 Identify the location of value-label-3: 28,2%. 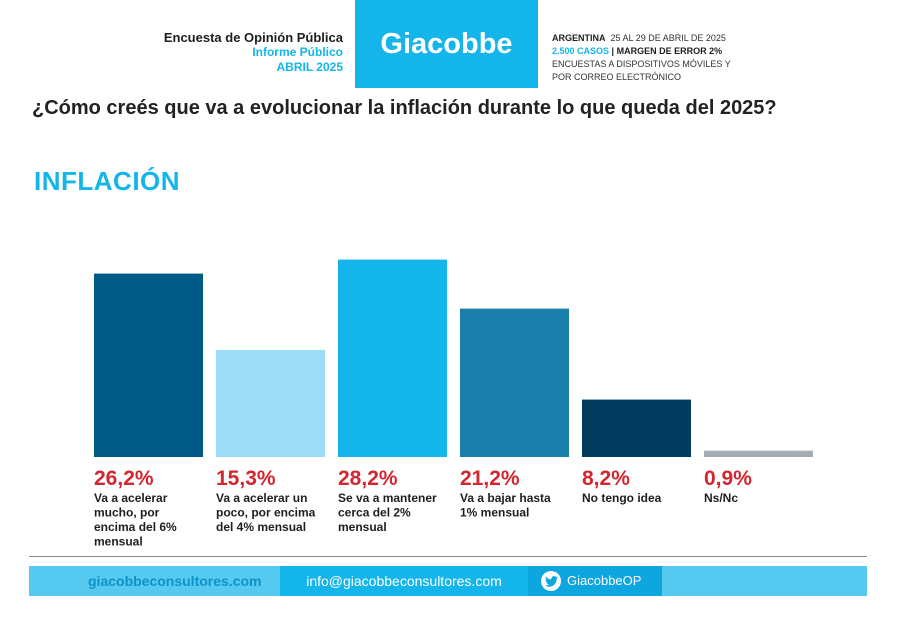
(368, 478).